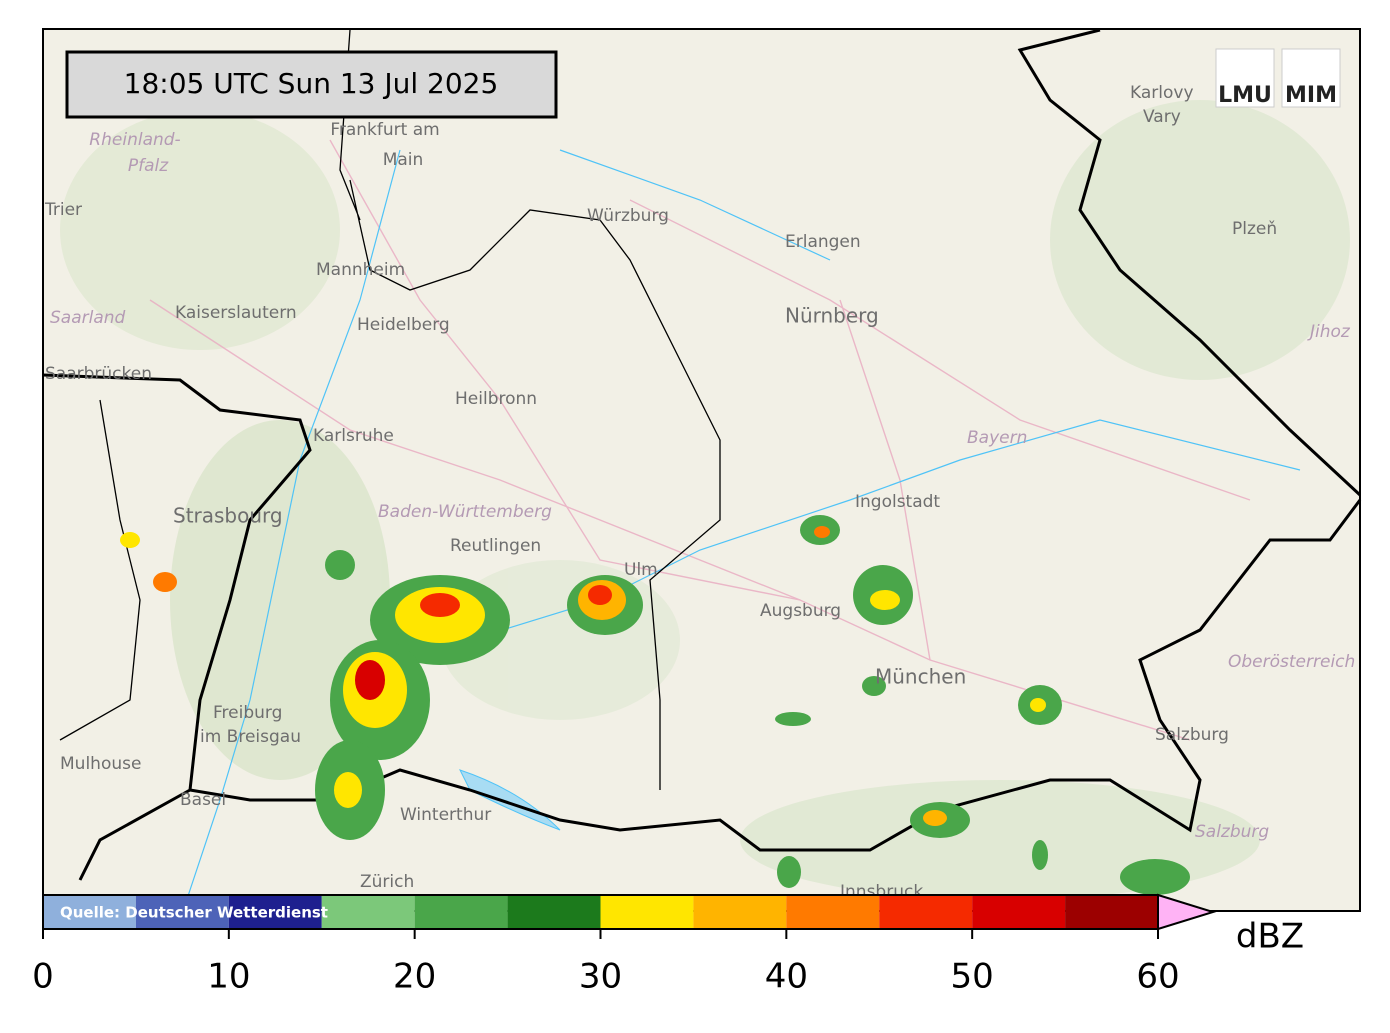 This screenshot has height=1033, width=1390. What do you see at coordinates (1270, 937) in the screenshot?
I see `colorbar-unit: dBZ` at bounding box center [1270, 937].